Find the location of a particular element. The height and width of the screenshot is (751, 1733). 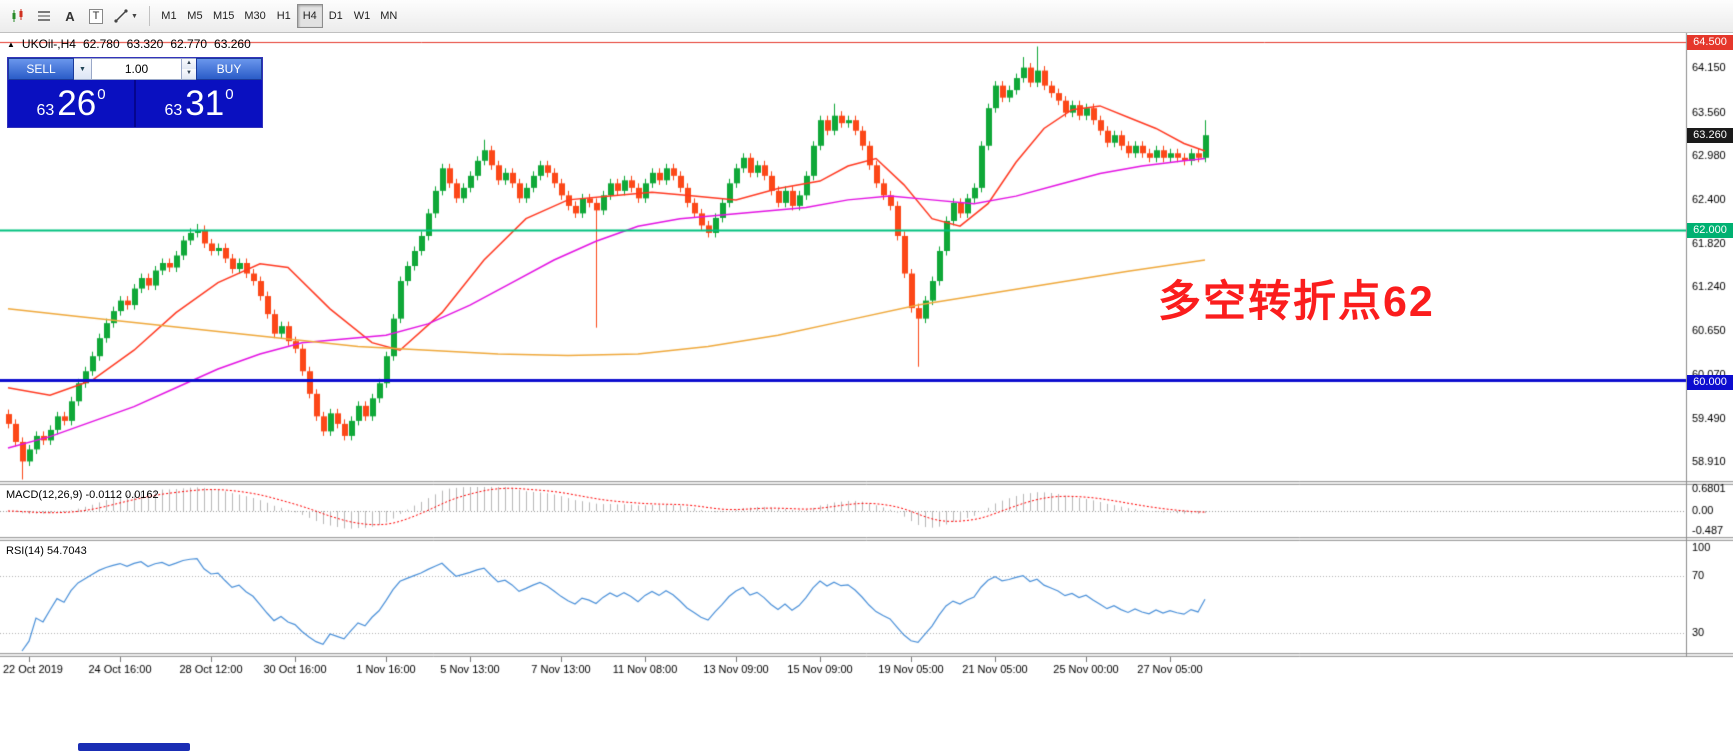

main-toolbar: A T ▼ M1 M5 M15 M30 H1 H4 D1 W1 MN is located at coordinates (866, 16).